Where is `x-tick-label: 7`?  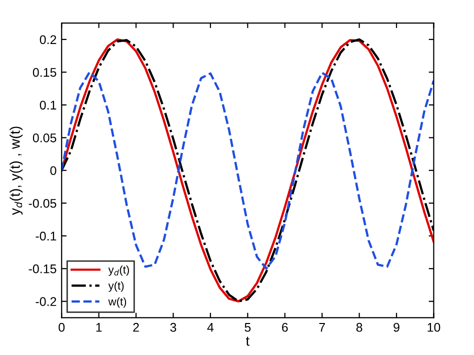
x-tick-label: 7 is located at coordinates (322, 327).